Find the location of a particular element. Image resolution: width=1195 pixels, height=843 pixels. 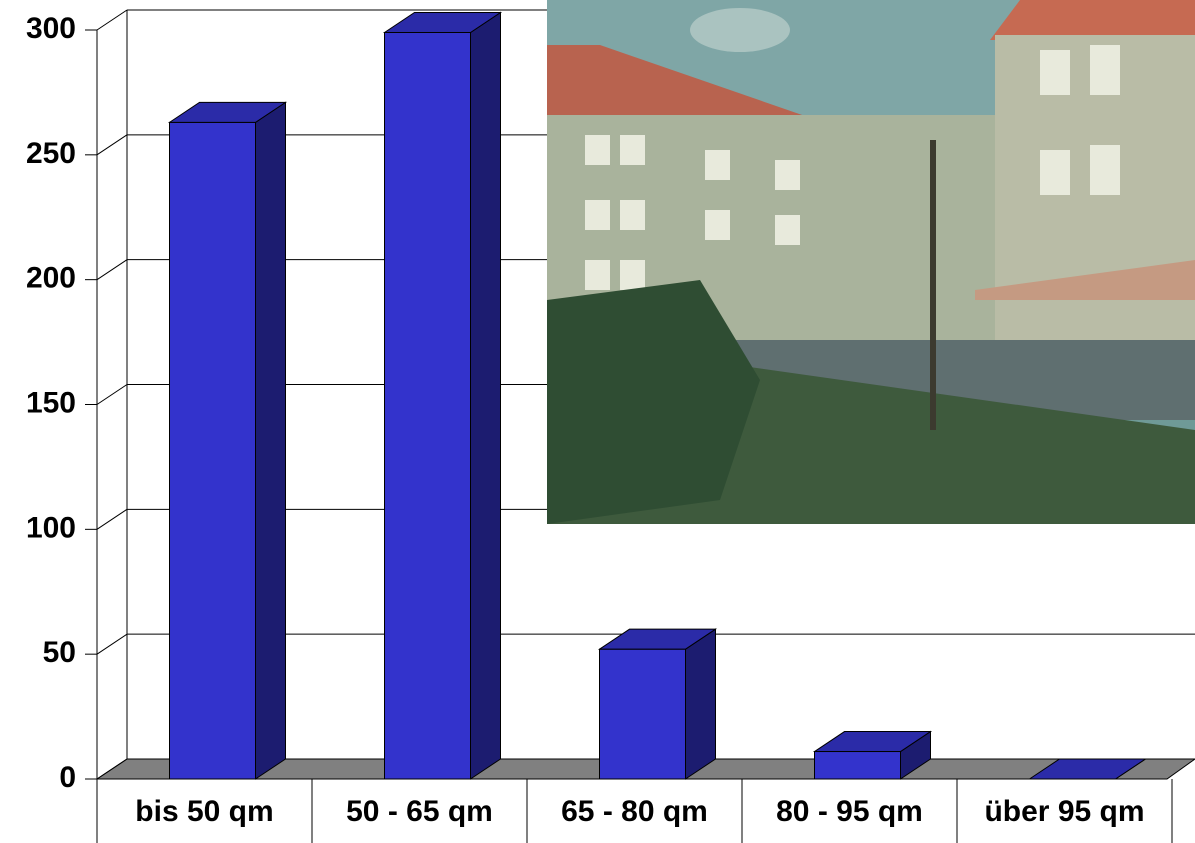

y-tick-label: 300 is located at coordinates (51, 28).